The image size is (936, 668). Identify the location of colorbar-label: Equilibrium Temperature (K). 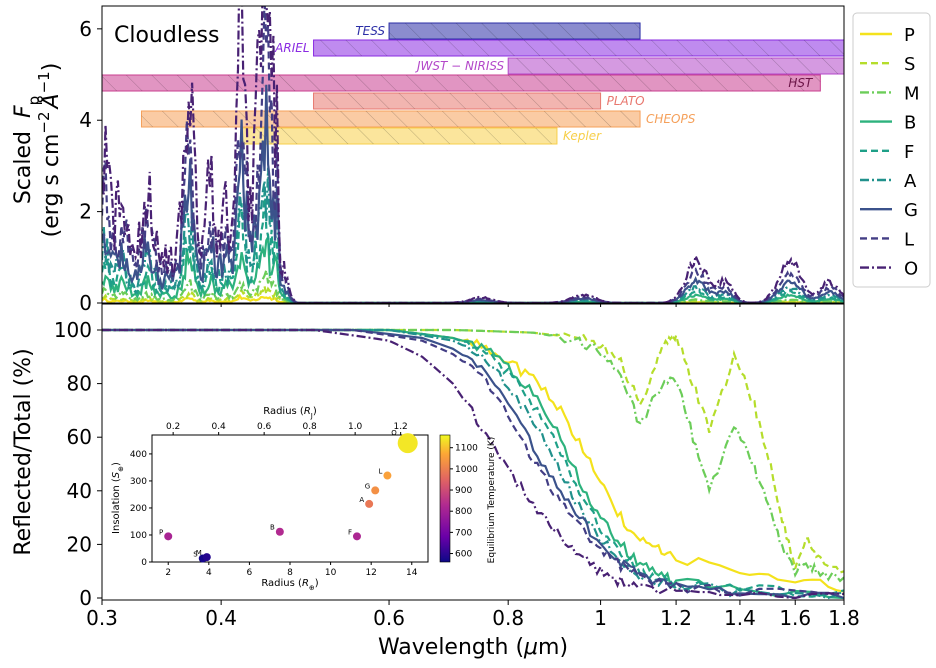
(492, 500).